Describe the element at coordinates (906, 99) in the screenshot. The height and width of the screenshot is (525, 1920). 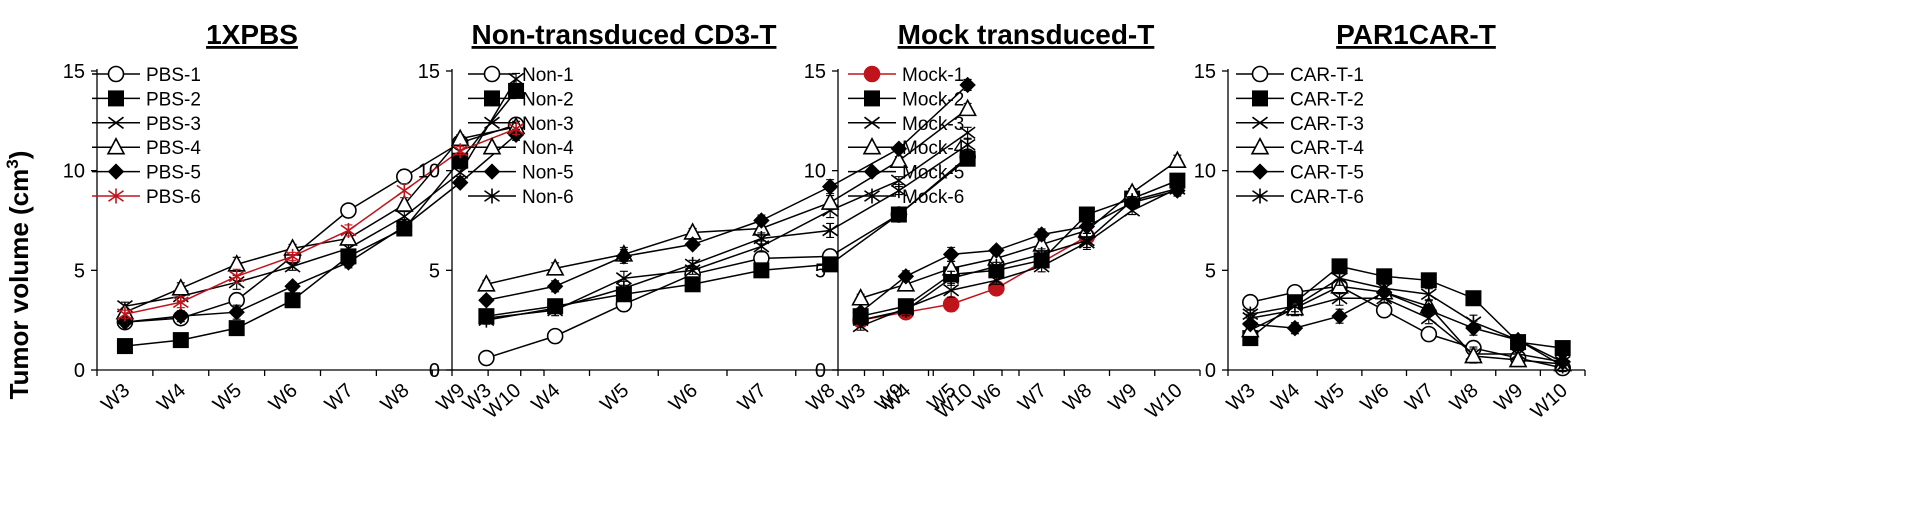
I see `legend-item: Mock-2` at that location.